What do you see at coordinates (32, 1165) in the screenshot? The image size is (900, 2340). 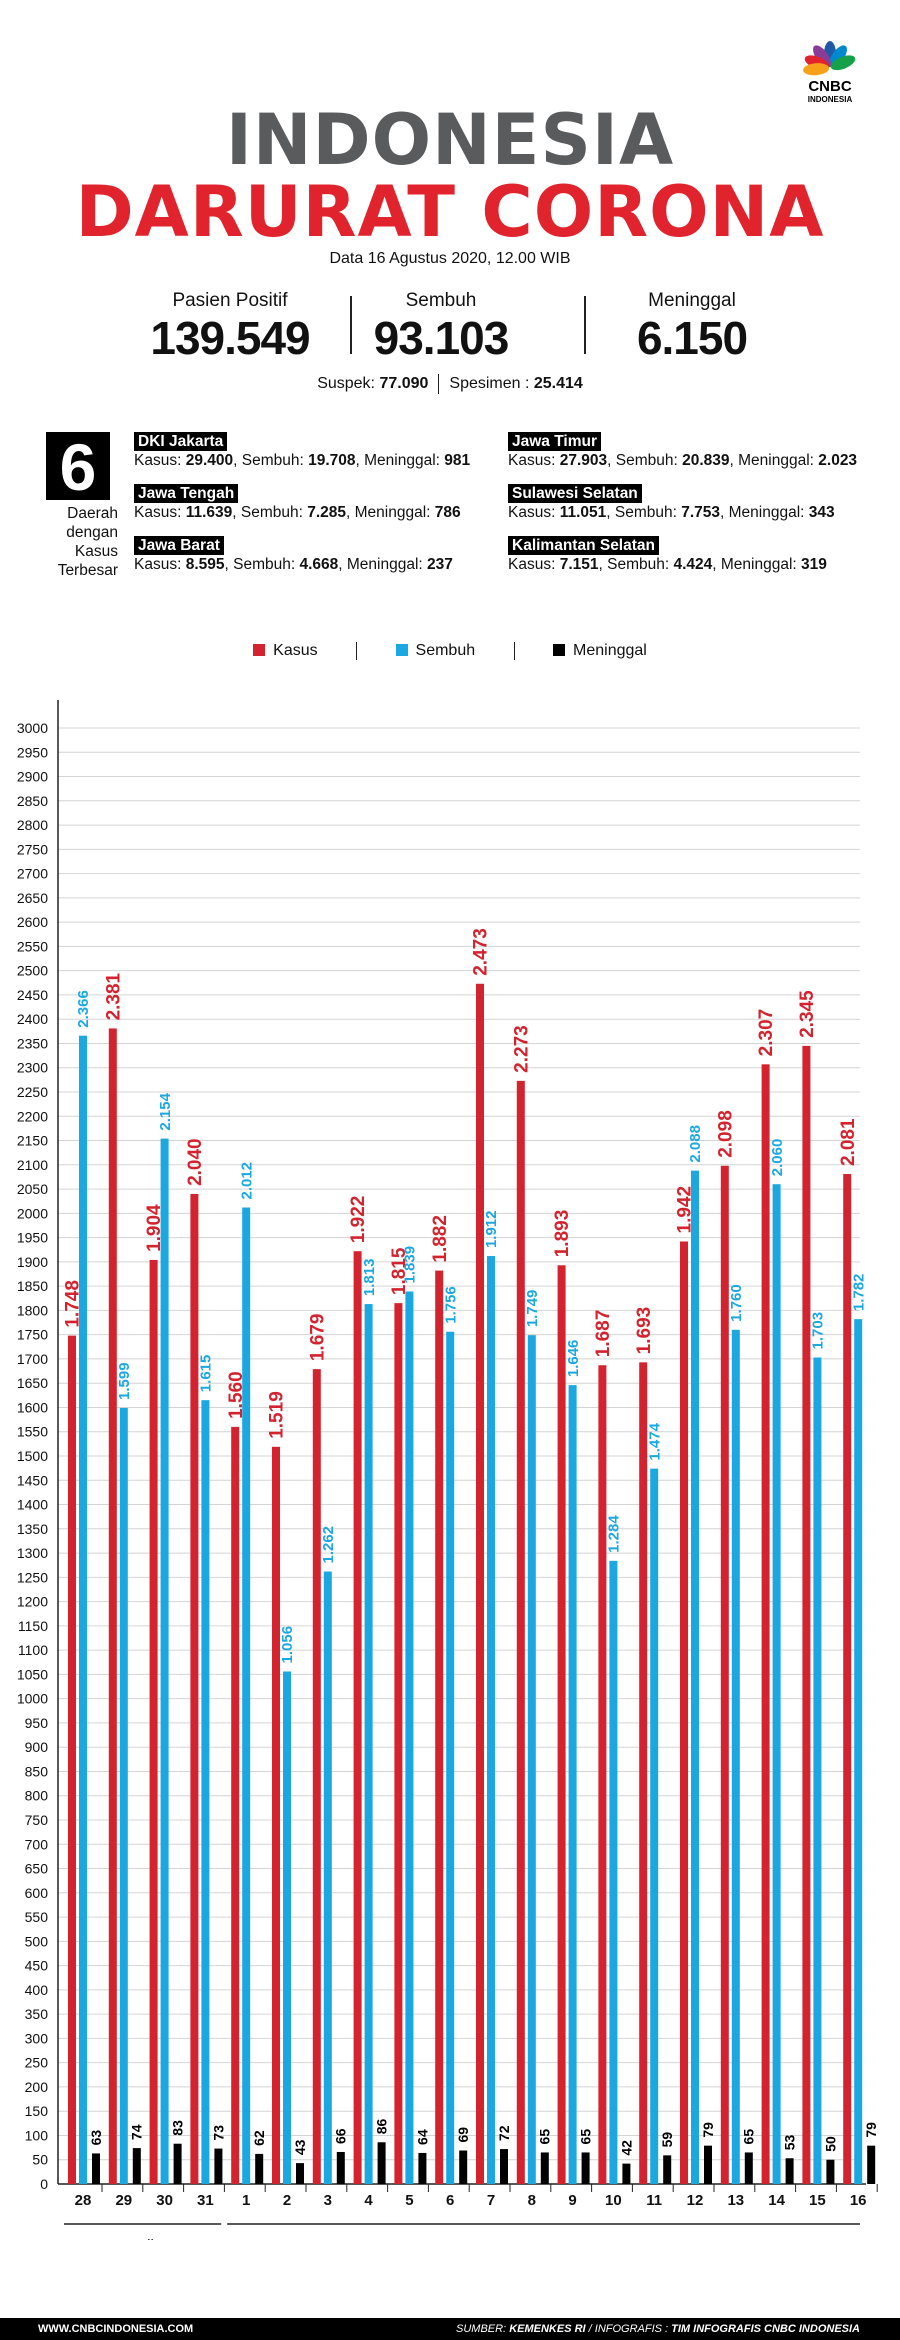 I see `y-tick-label: 2100` at bounding box center [32, 1165].